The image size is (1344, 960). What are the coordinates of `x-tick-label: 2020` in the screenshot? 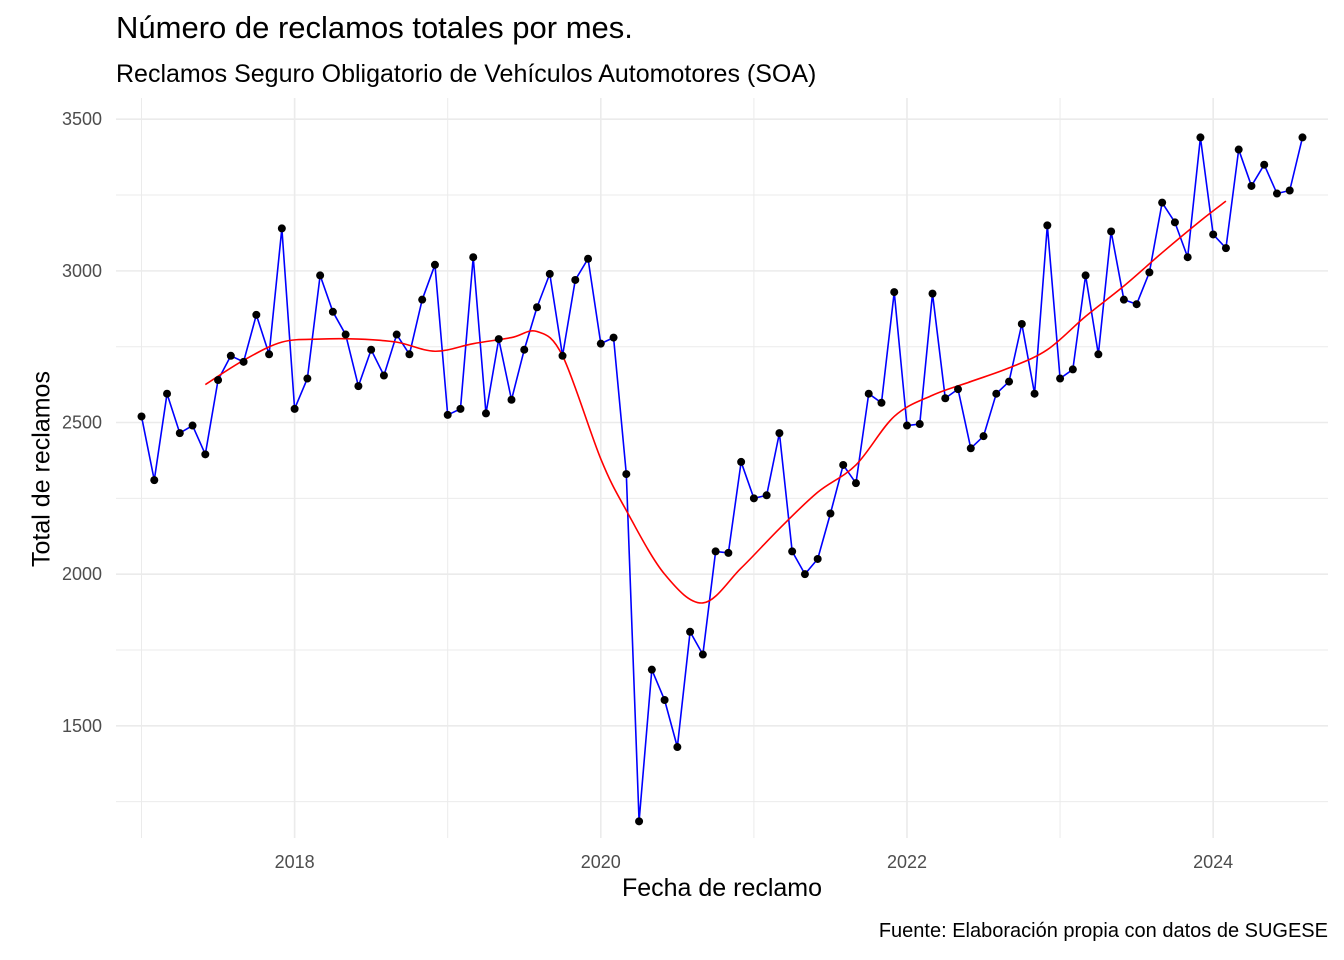 It's located at (601, 862).